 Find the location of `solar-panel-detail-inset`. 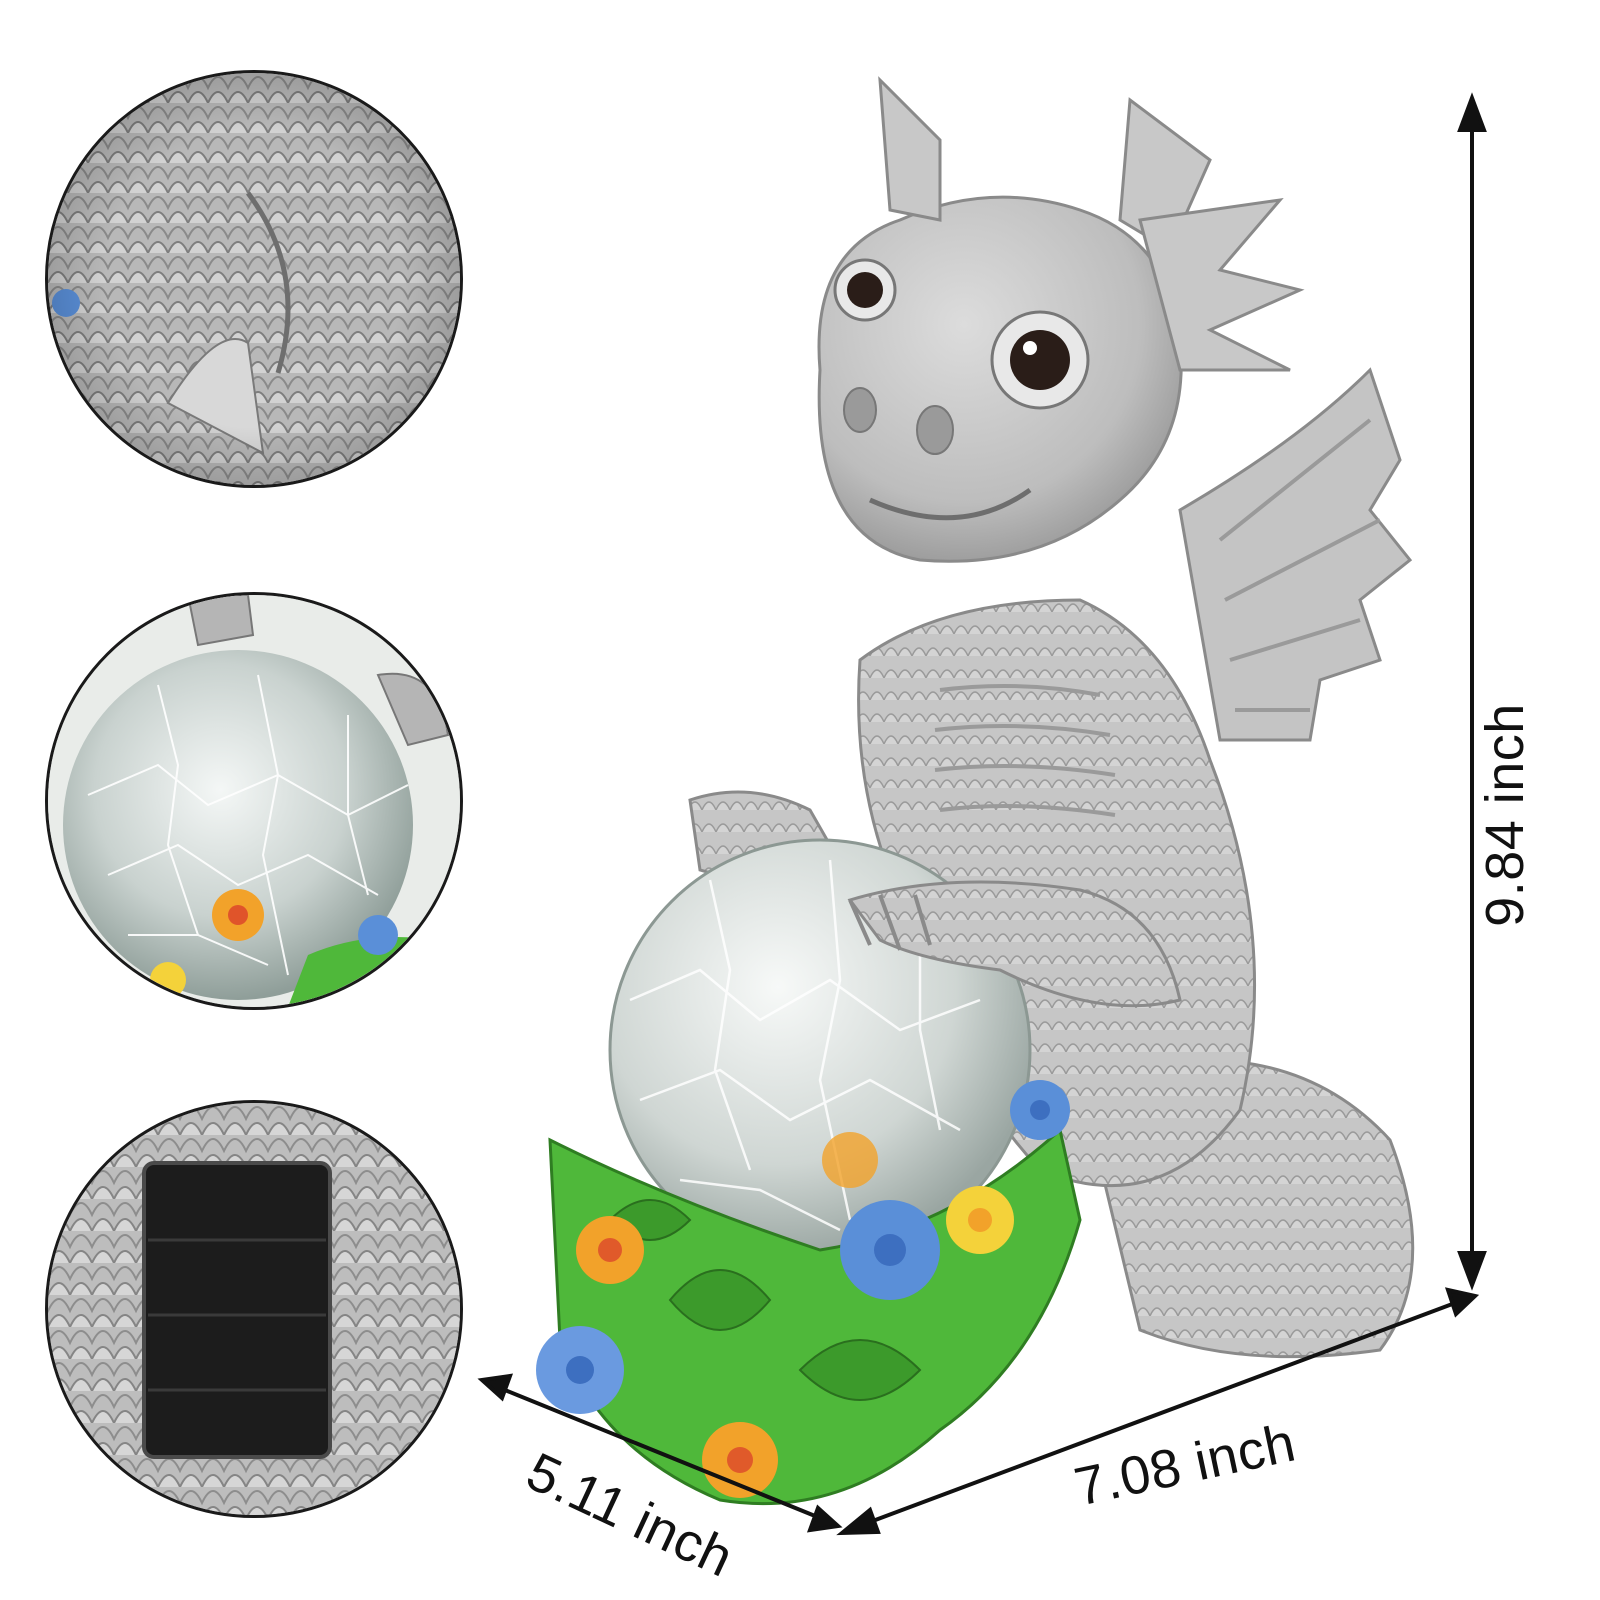

solar-panel-detail-inset is located at coordinates (254, 1309).